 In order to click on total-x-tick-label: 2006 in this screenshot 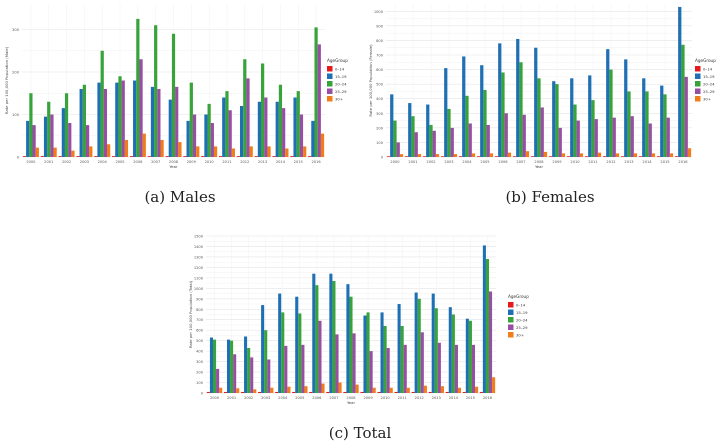, I will do `click(317, 398)`.